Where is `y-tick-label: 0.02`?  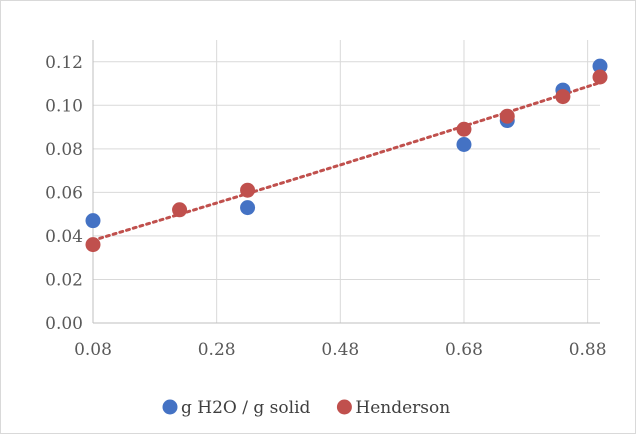 y-tick-label: 0.02 is located at coordinates (64, 280).